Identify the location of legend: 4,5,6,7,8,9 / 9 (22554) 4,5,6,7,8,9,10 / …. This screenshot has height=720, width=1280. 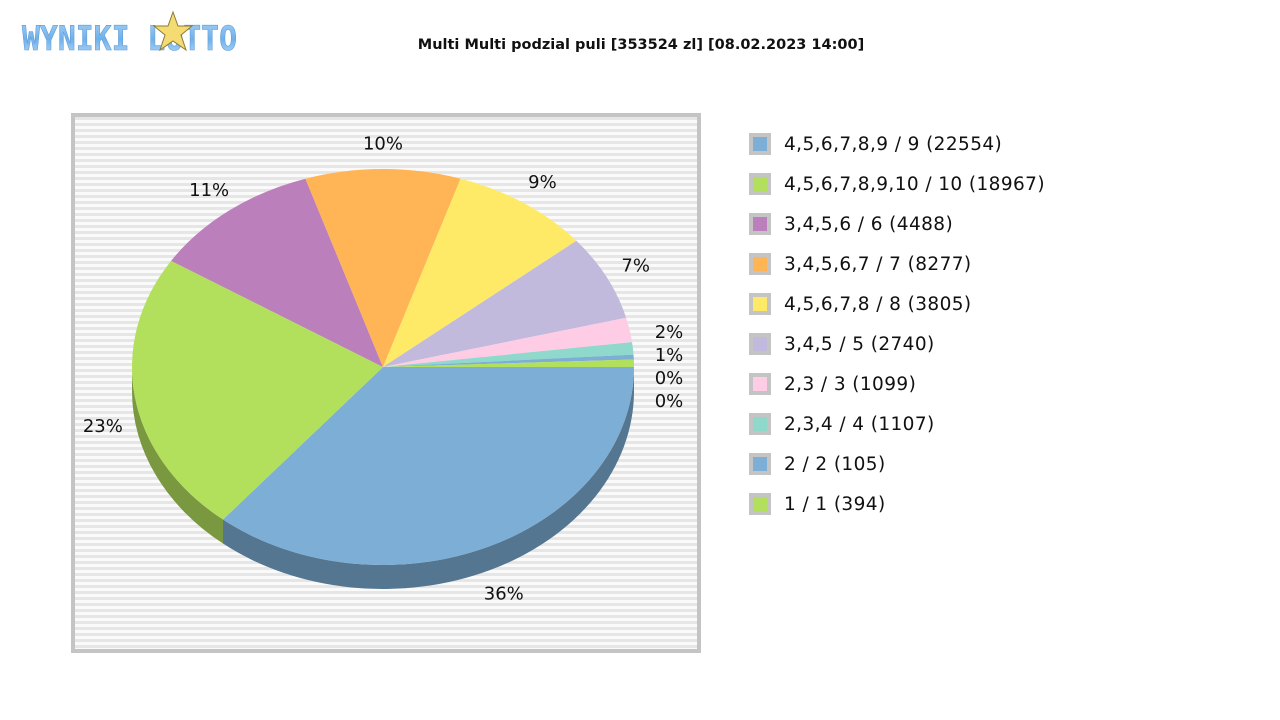
(897, 324).